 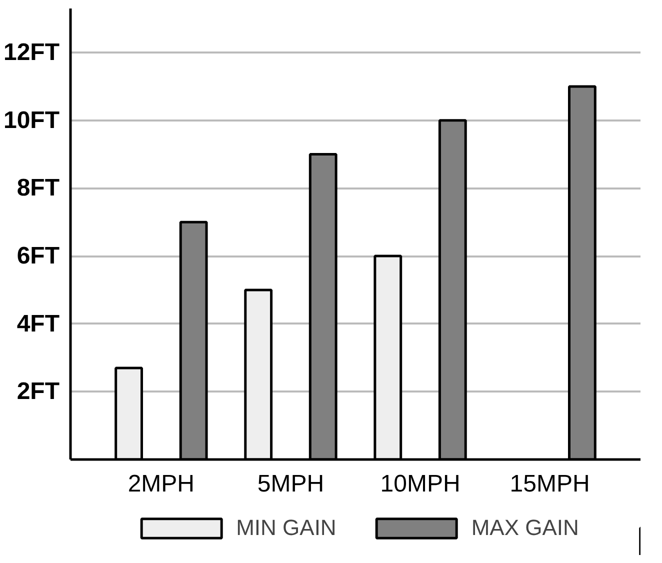 What do you see at coordinates (31, 52) in the screenshot?
I see `y-tick-label: 12FT` at bounding box center [31, 52].